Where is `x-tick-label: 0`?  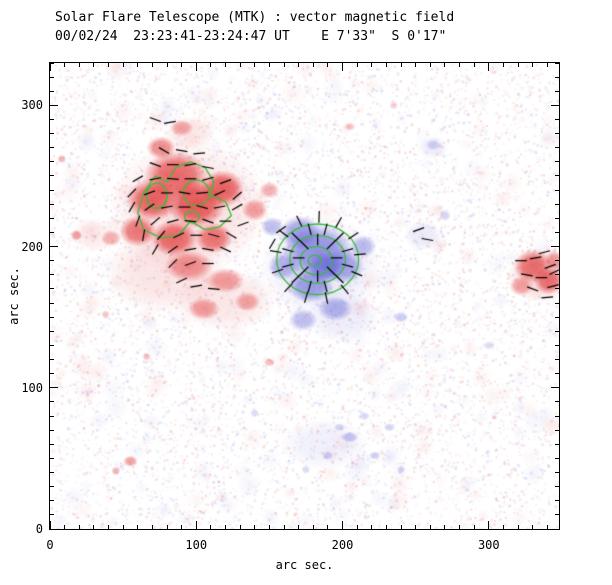 x-tick-label: 0 is located at coordinates (50, 545).